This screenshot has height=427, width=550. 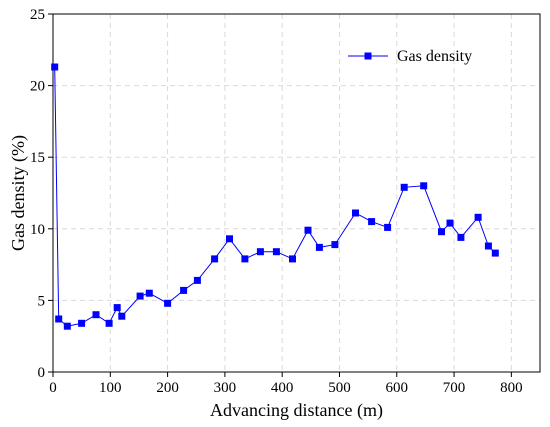 I want to click on legend: Gas density, so click(x=410, y=56).